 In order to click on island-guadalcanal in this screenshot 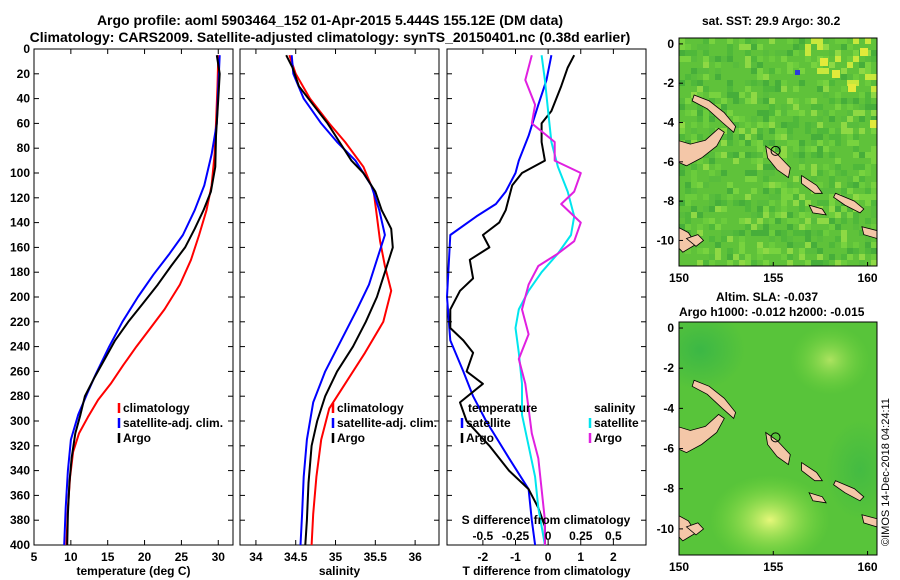, I will do `click(869, 232)`.